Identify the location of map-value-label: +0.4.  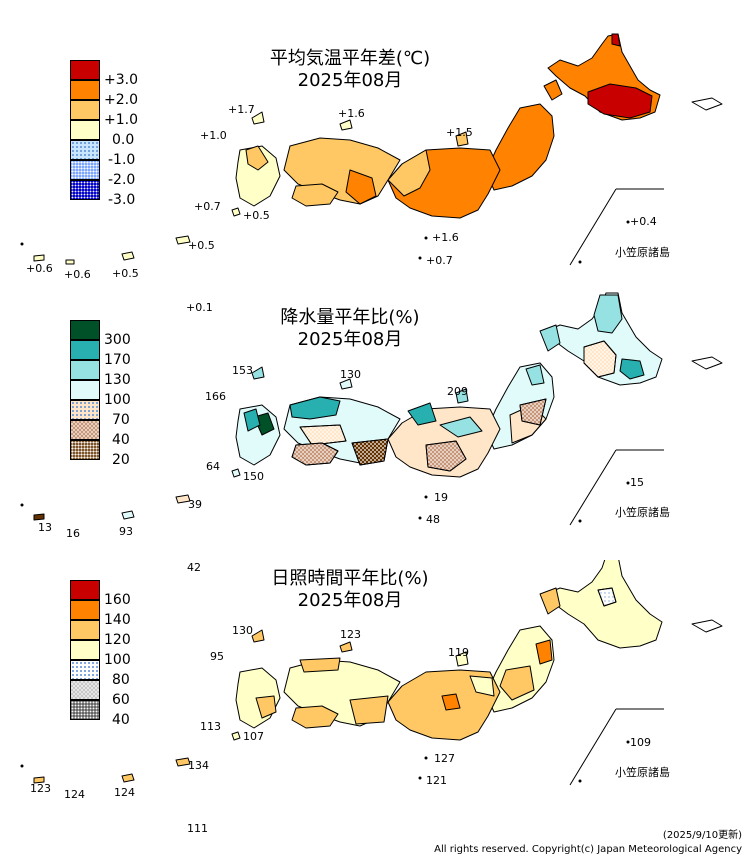
(643, 221).